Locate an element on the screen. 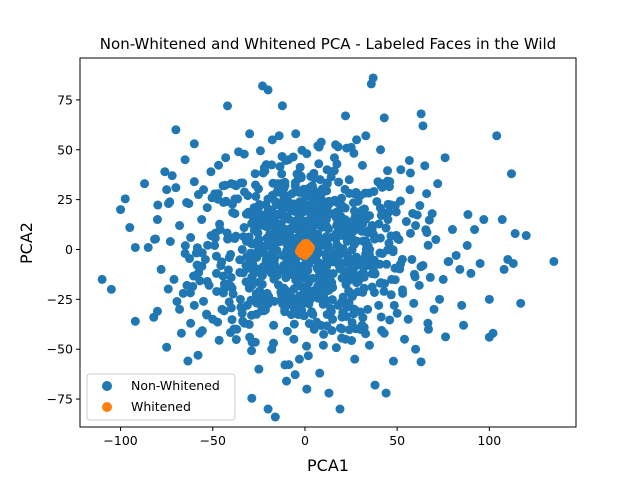 The height and width of the screenshot is (480, 640). legend-box is located at coordinates (161, 397).